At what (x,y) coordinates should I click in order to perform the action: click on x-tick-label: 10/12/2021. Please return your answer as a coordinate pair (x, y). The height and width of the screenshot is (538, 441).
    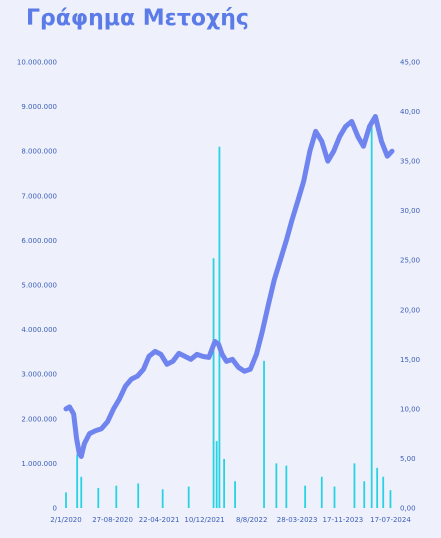
    Looking at the image, I should click on (204, 520).